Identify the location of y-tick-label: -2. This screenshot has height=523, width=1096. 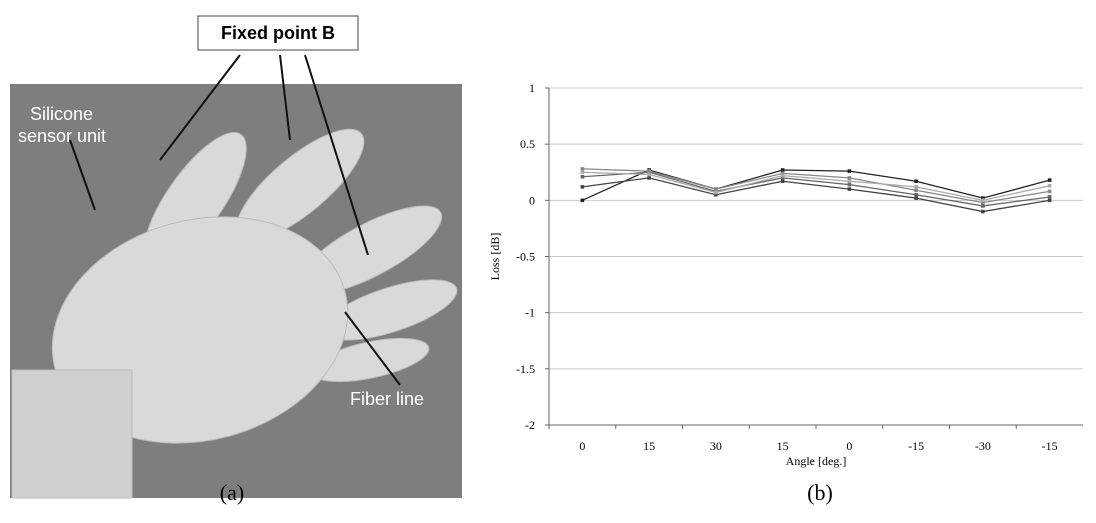
(530, 425).